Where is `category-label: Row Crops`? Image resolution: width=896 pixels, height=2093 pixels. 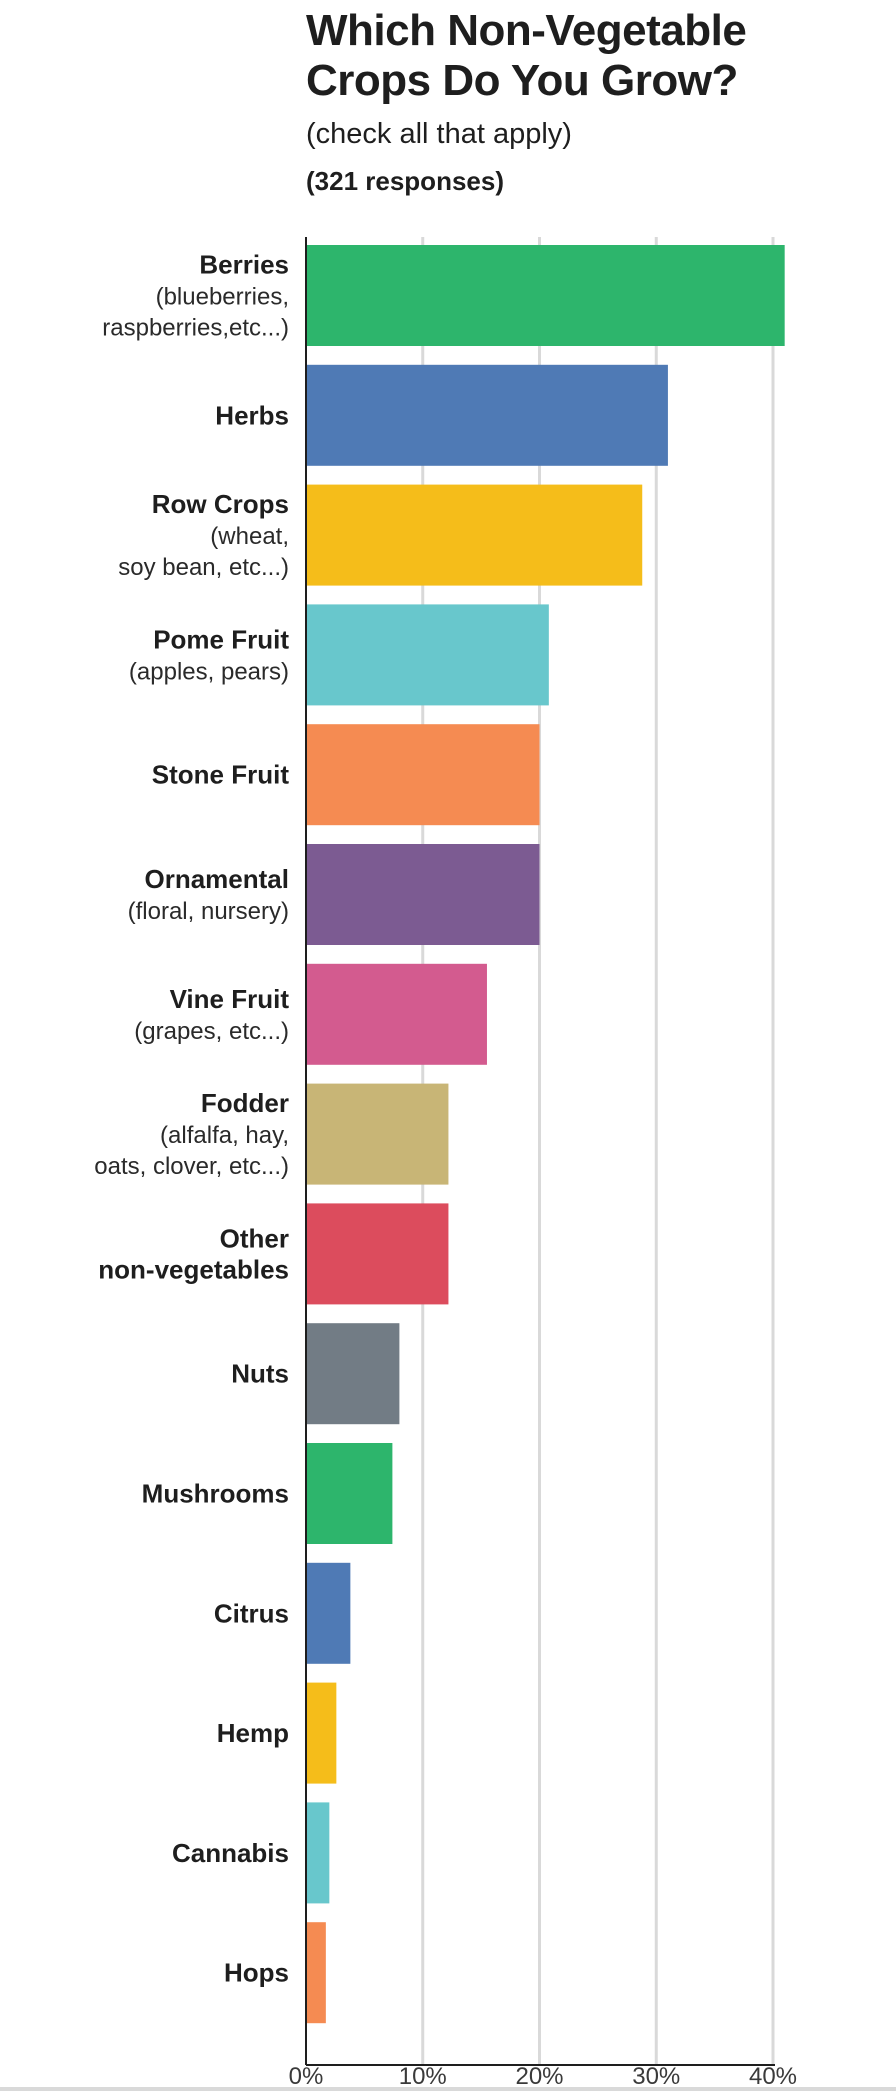 category-label: Row Crops is located at coordinates (220, 504).